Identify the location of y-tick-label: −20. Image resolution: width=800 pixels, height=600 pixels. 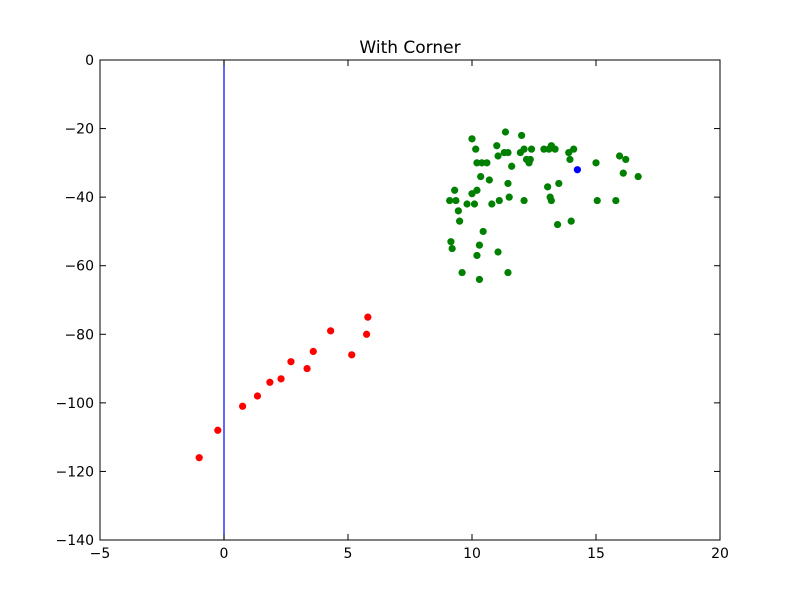
(79, 130).